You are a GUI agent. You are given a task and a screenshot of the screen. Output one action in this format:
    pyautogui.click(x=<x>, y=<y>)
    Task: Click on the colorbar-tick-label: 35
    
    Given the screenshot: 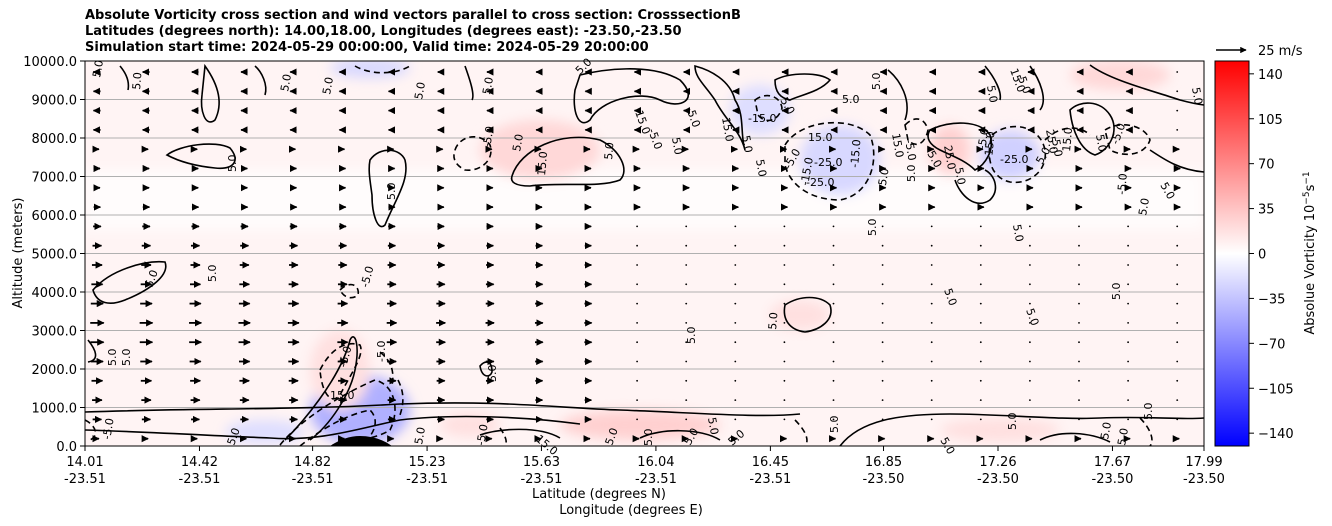 What is the action you would take?
    pyautogui.click(x=1266, y=210)
    